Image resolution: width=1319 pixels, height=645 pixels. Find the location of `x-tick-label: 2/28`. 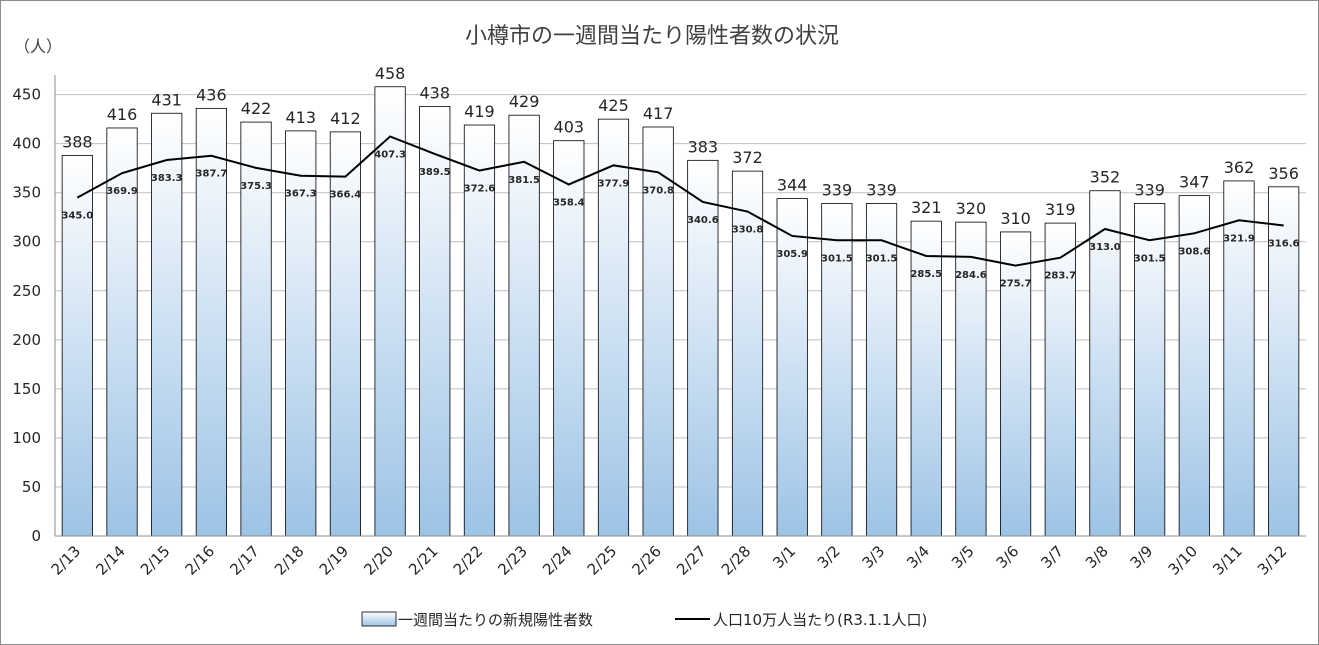

x-tick-label: 2/28 is located at coordinates (736, 560).